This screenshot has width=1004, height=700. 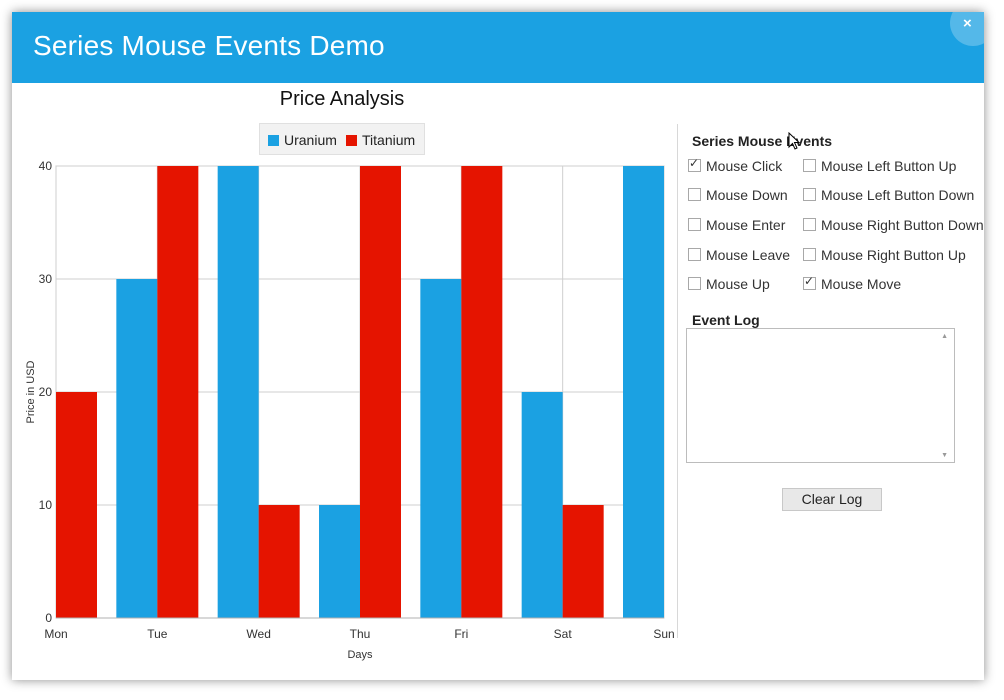 I want to click on checkbox-label: Mouse Move, so click(x=861, y=284).